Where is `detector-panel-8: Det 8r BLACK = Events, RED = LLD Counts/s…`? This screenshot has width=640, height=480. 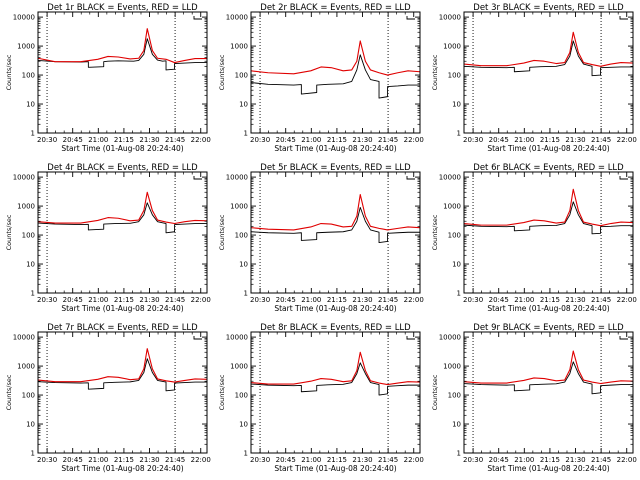
detector-panel-8: Det 8r BLACK = Events, RED = LLD Counts/s… is located at coordinates (321, 398).